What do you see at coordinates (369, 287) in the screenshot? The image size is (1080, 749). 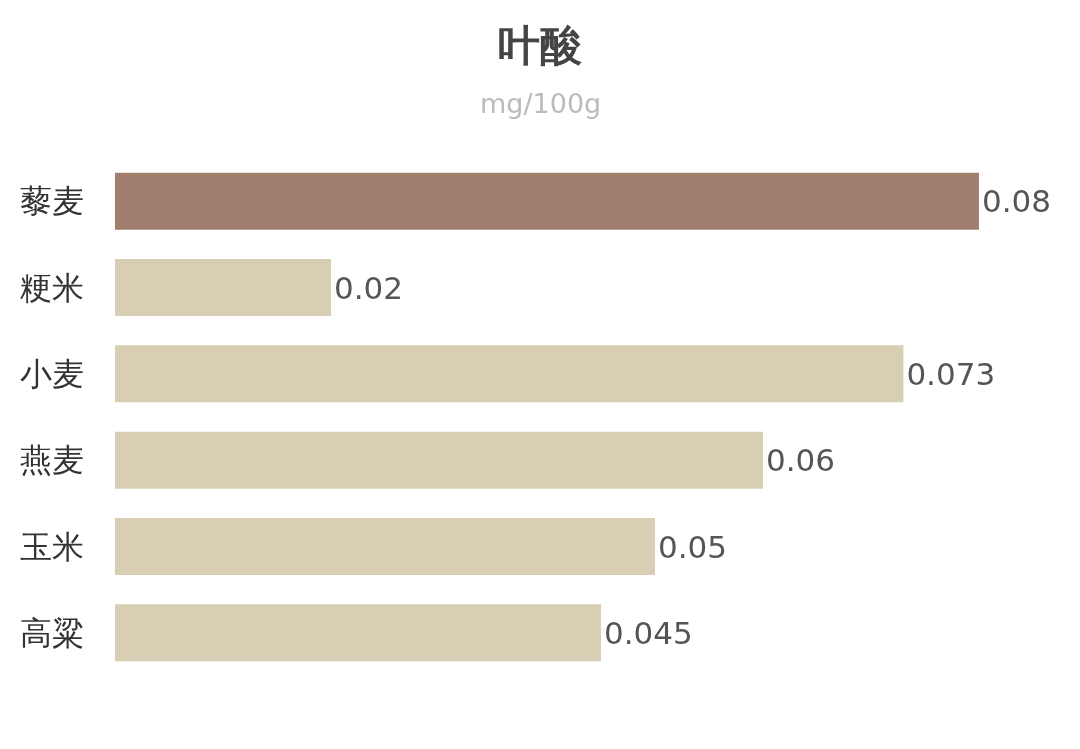 I see `data-label: 0.02` at bounding box center [369, 287].